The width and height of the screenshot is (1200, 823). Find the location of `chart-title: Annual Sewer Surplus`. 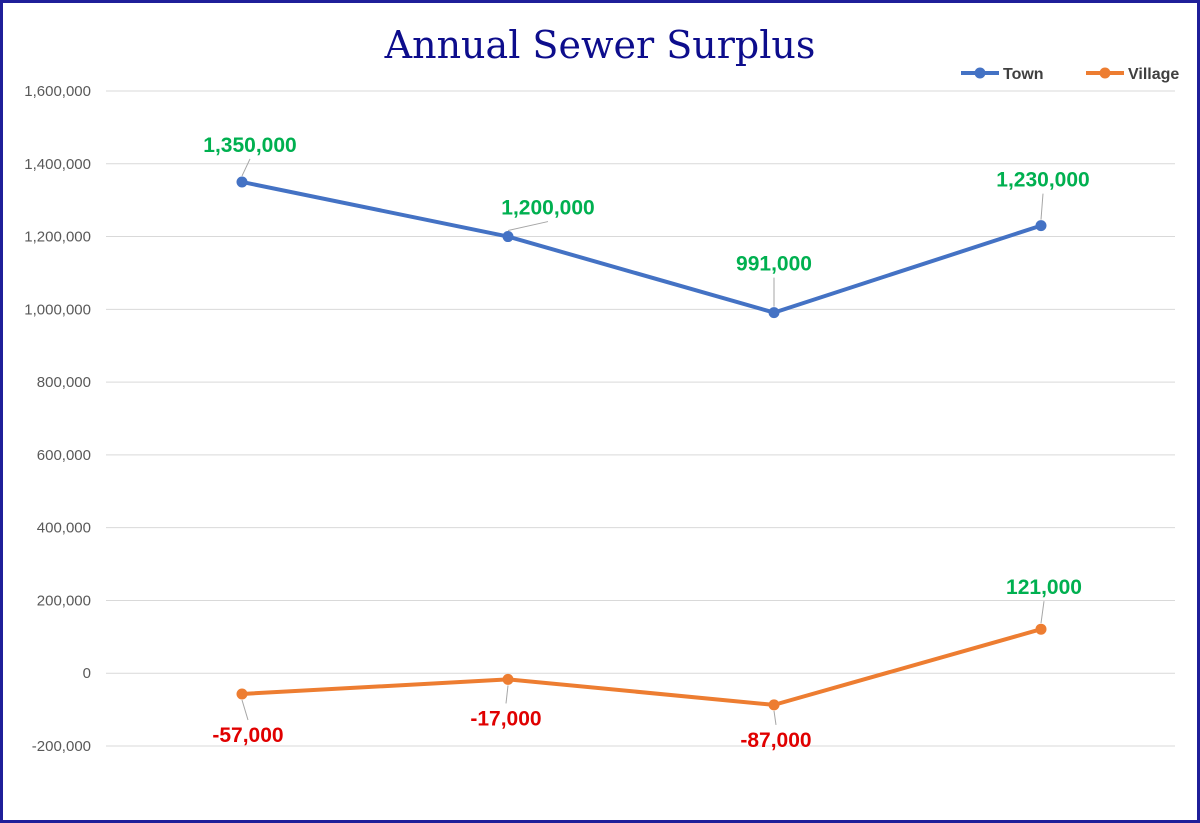

chart-title: Annual Sewer Surplus is located at coordinates (600, 45).